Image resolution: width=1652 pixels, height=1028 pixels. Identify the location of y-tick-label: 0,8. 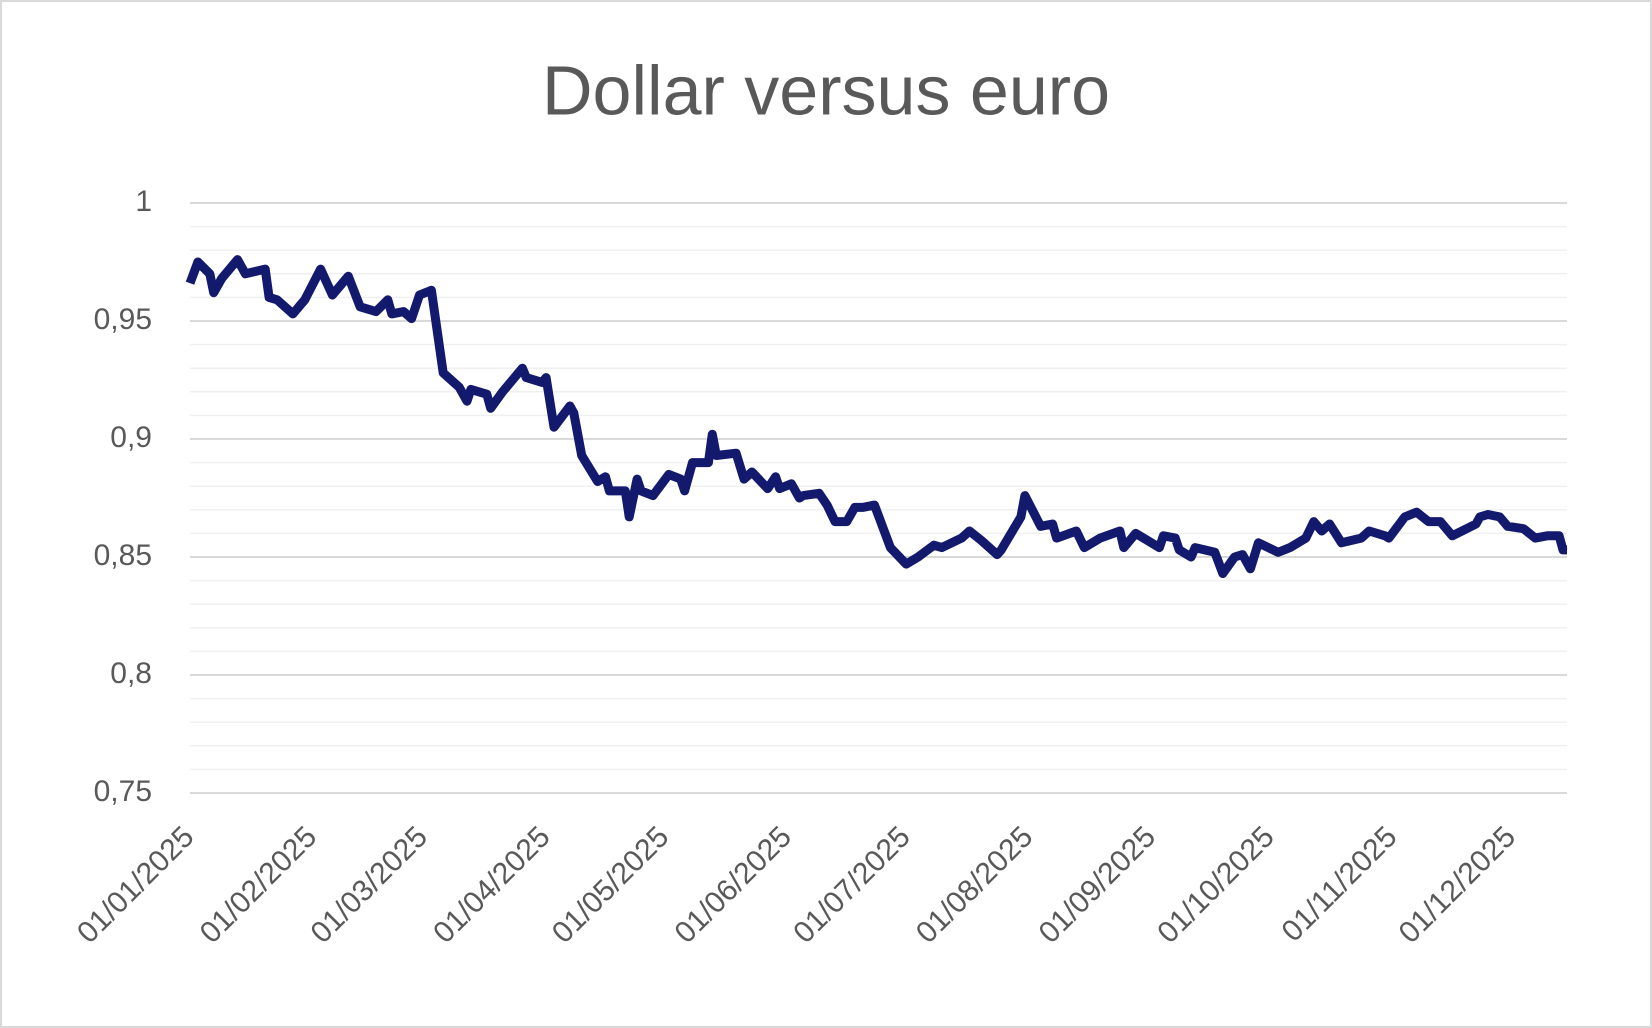
(131, 673).